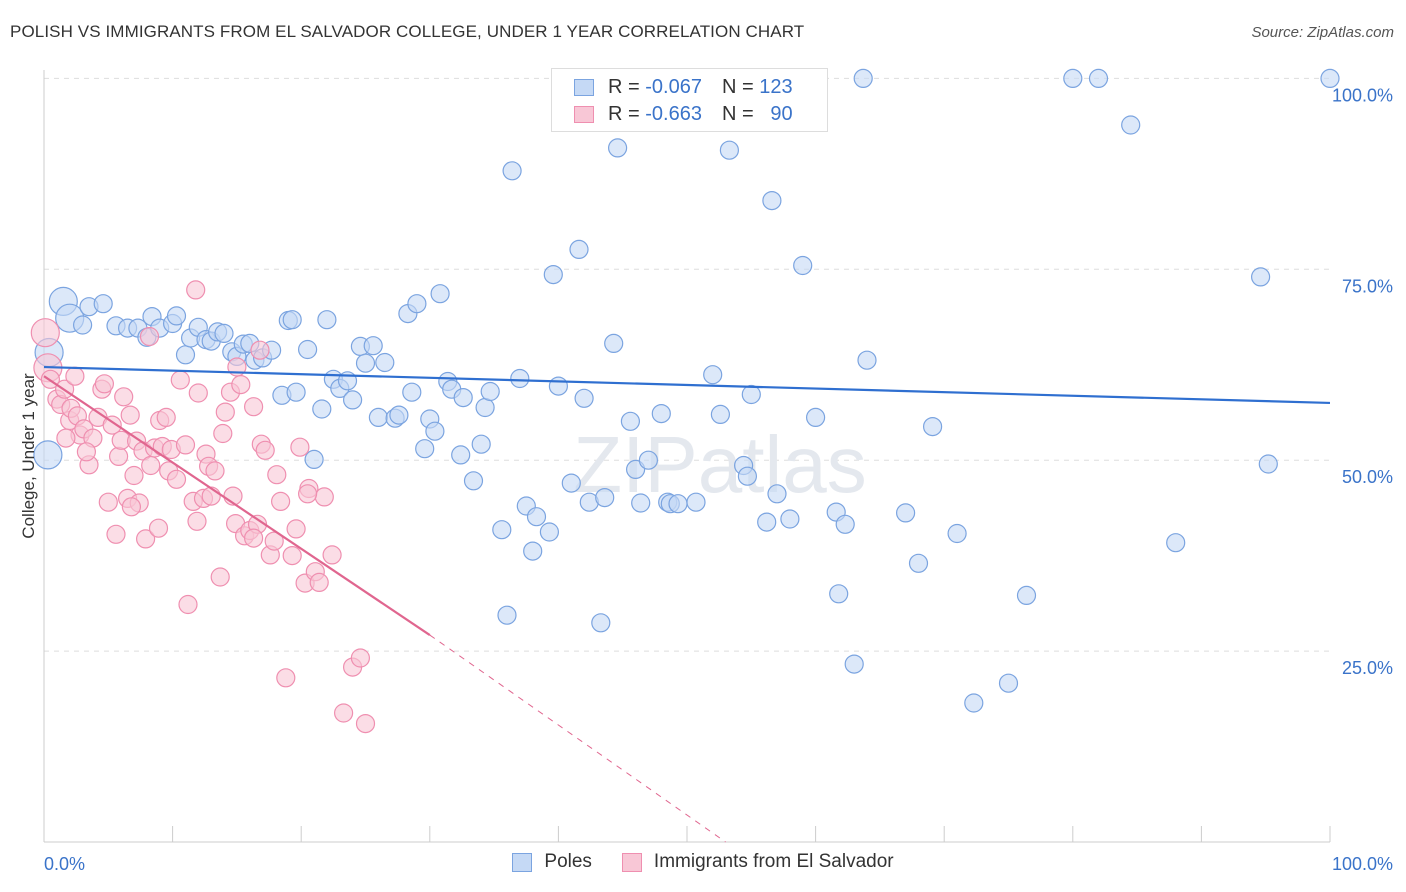 This screenshot has height=892, width=1406. Describe the element at coordinates (737, 113) in the screenshot. I see `el-salvador-n-label: N =` at that location.